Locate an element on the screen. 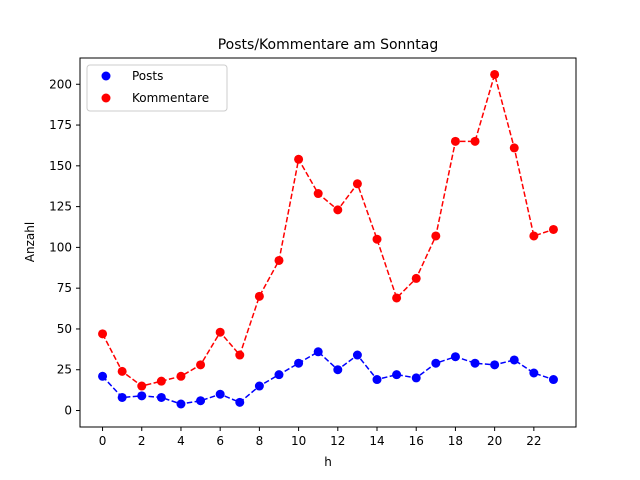 Image resolution: width=640 pixels, height=480 pixels. legend-label-0: Posts is located at coordinates (147, 76).